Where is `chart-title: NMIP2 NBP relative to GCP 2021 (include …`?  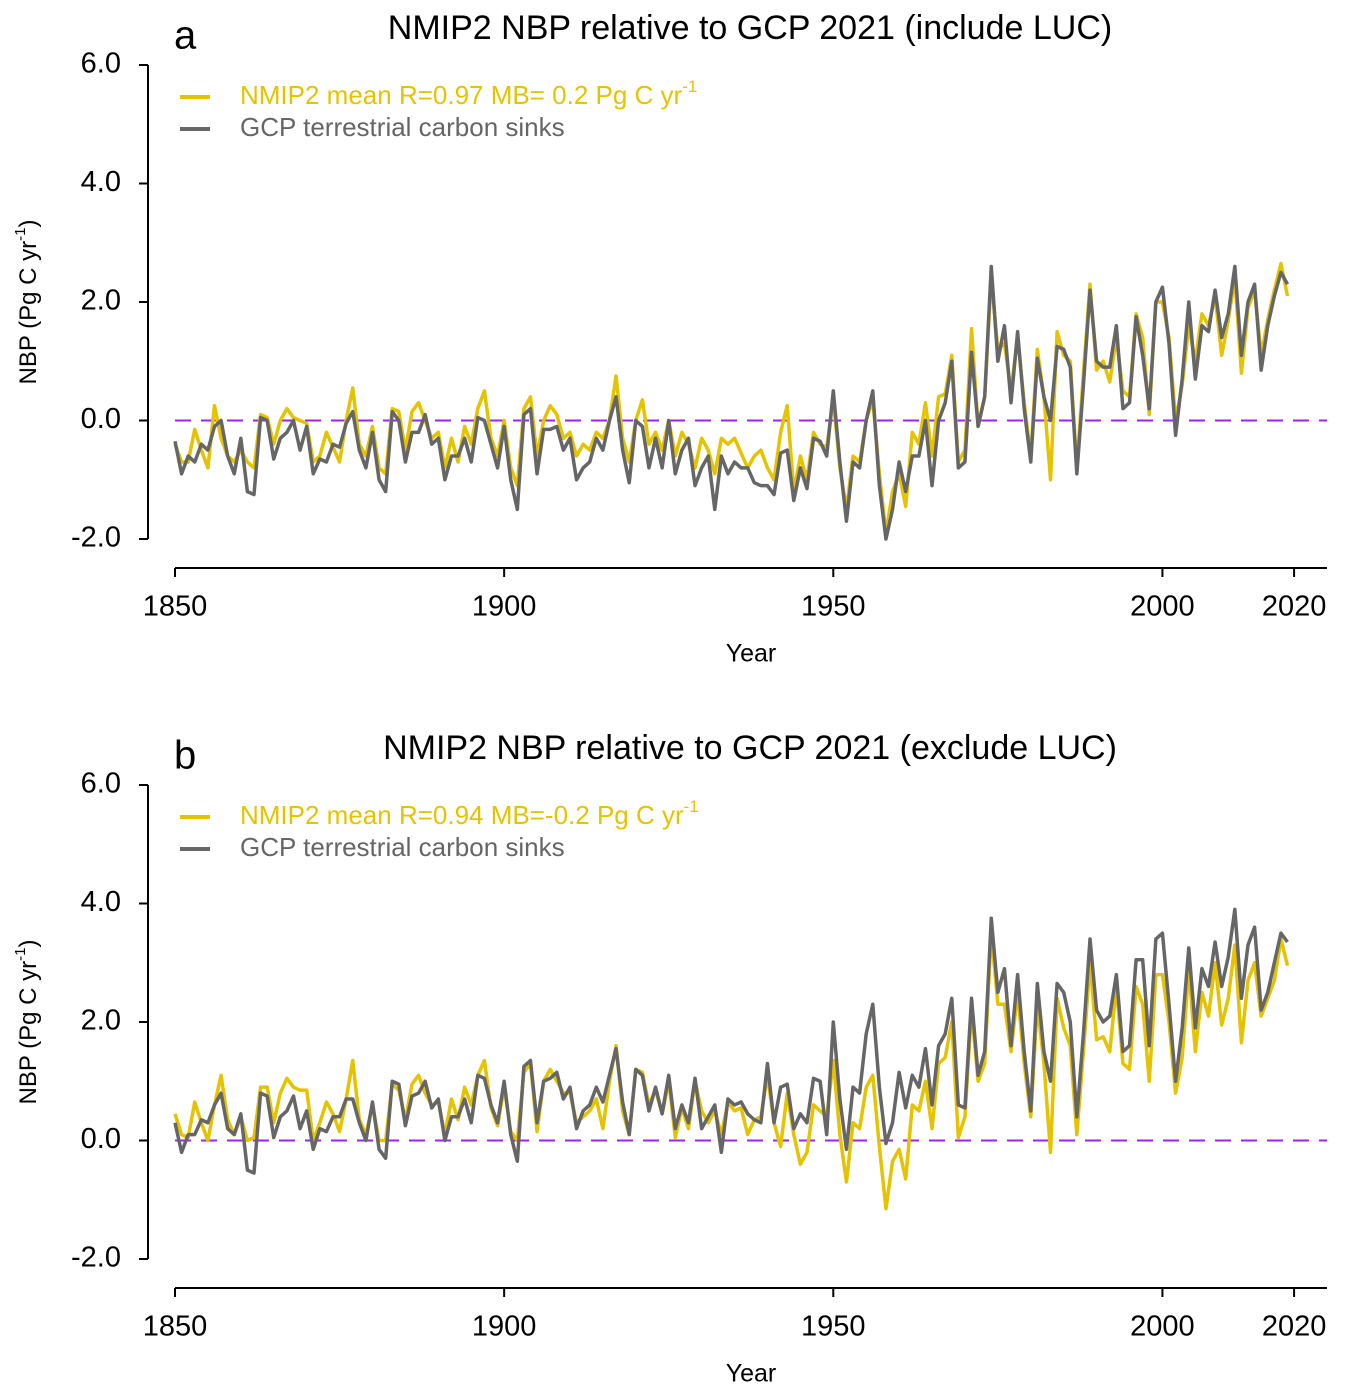
chart-title: NMIP2 NBP relative to GCP 2021 (include … is located at coordinates (750, 28).